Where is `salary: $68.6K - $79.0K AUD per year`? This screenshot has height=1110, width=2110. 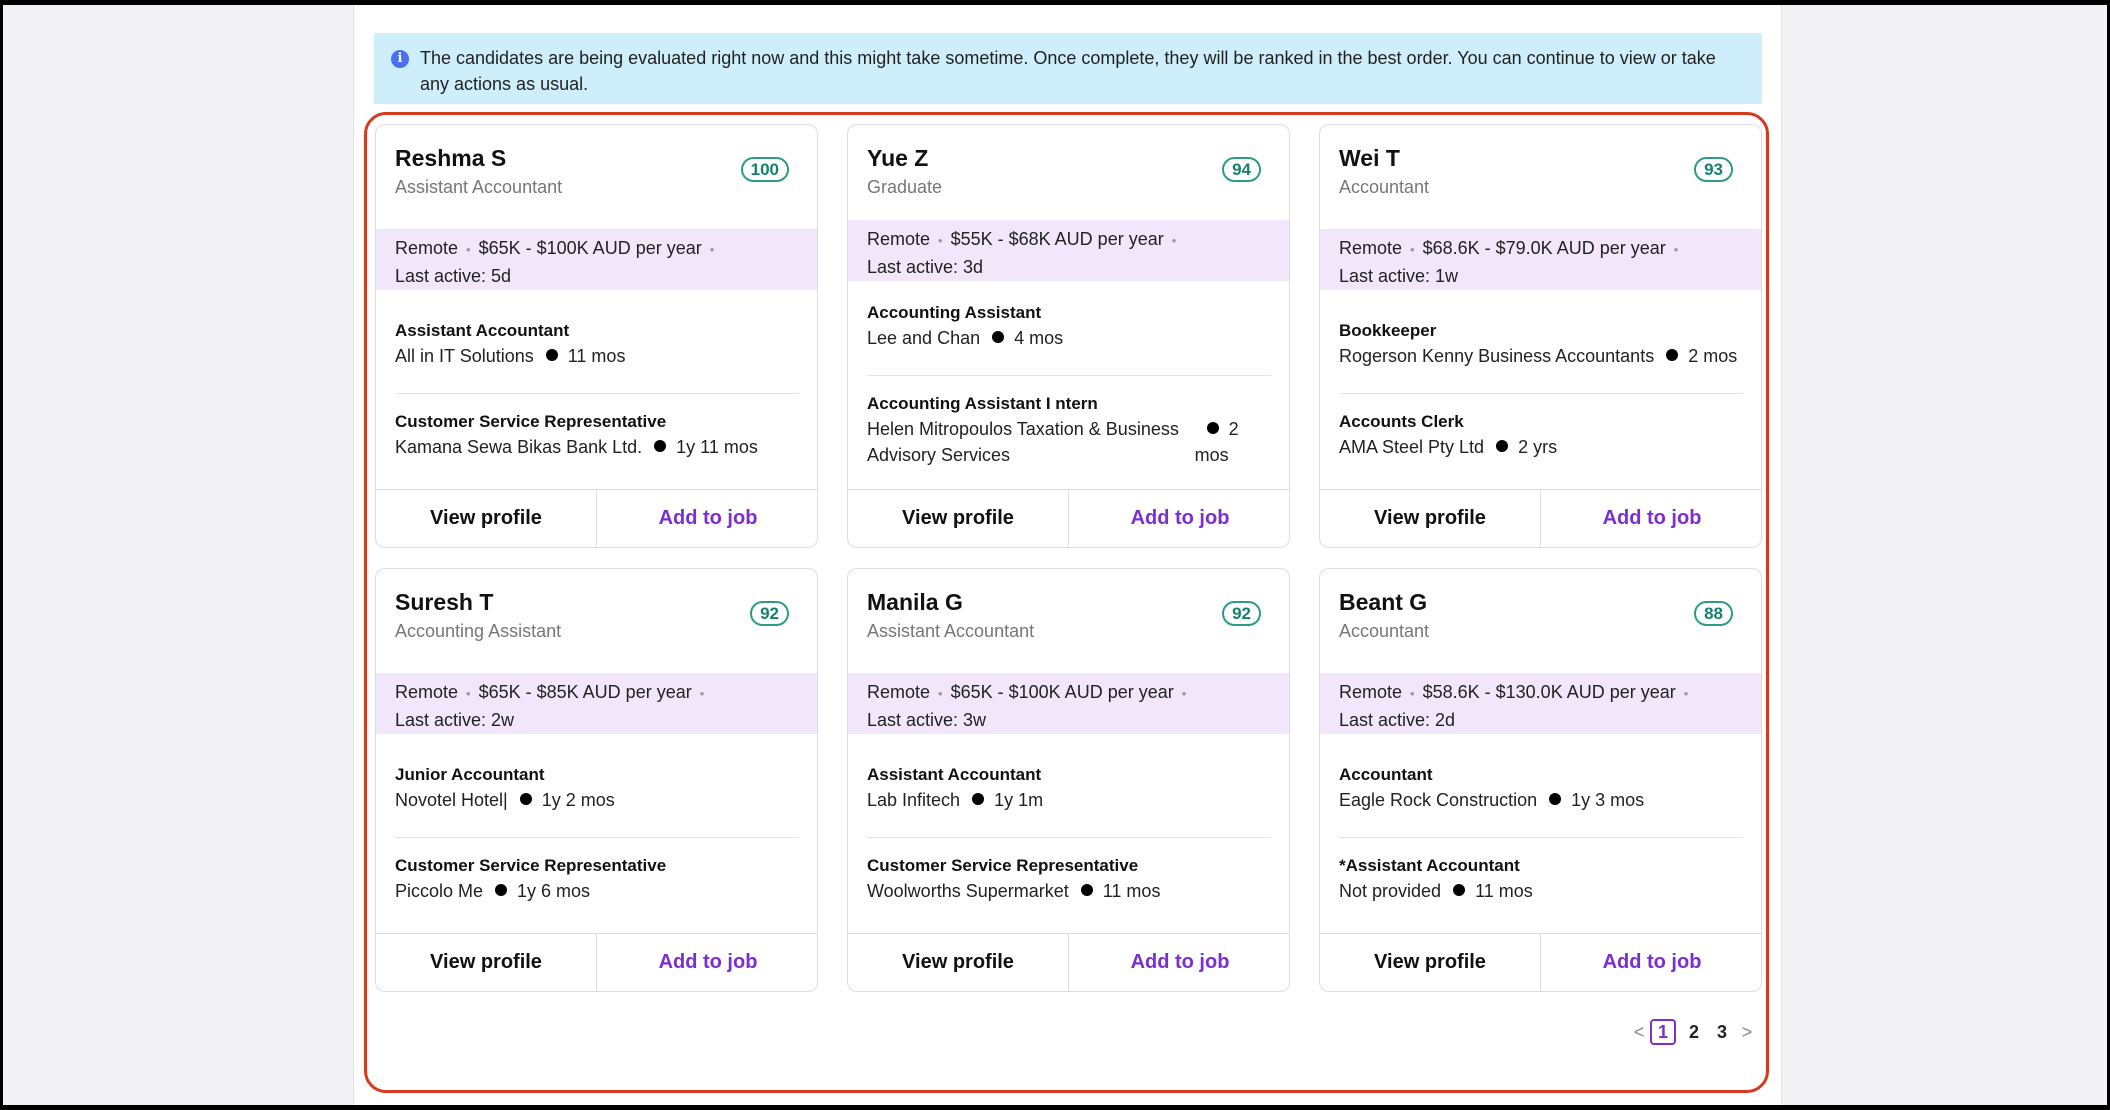
salary: $68.6K - $79.0K AUD per year is located at coordinates (1544, 248).